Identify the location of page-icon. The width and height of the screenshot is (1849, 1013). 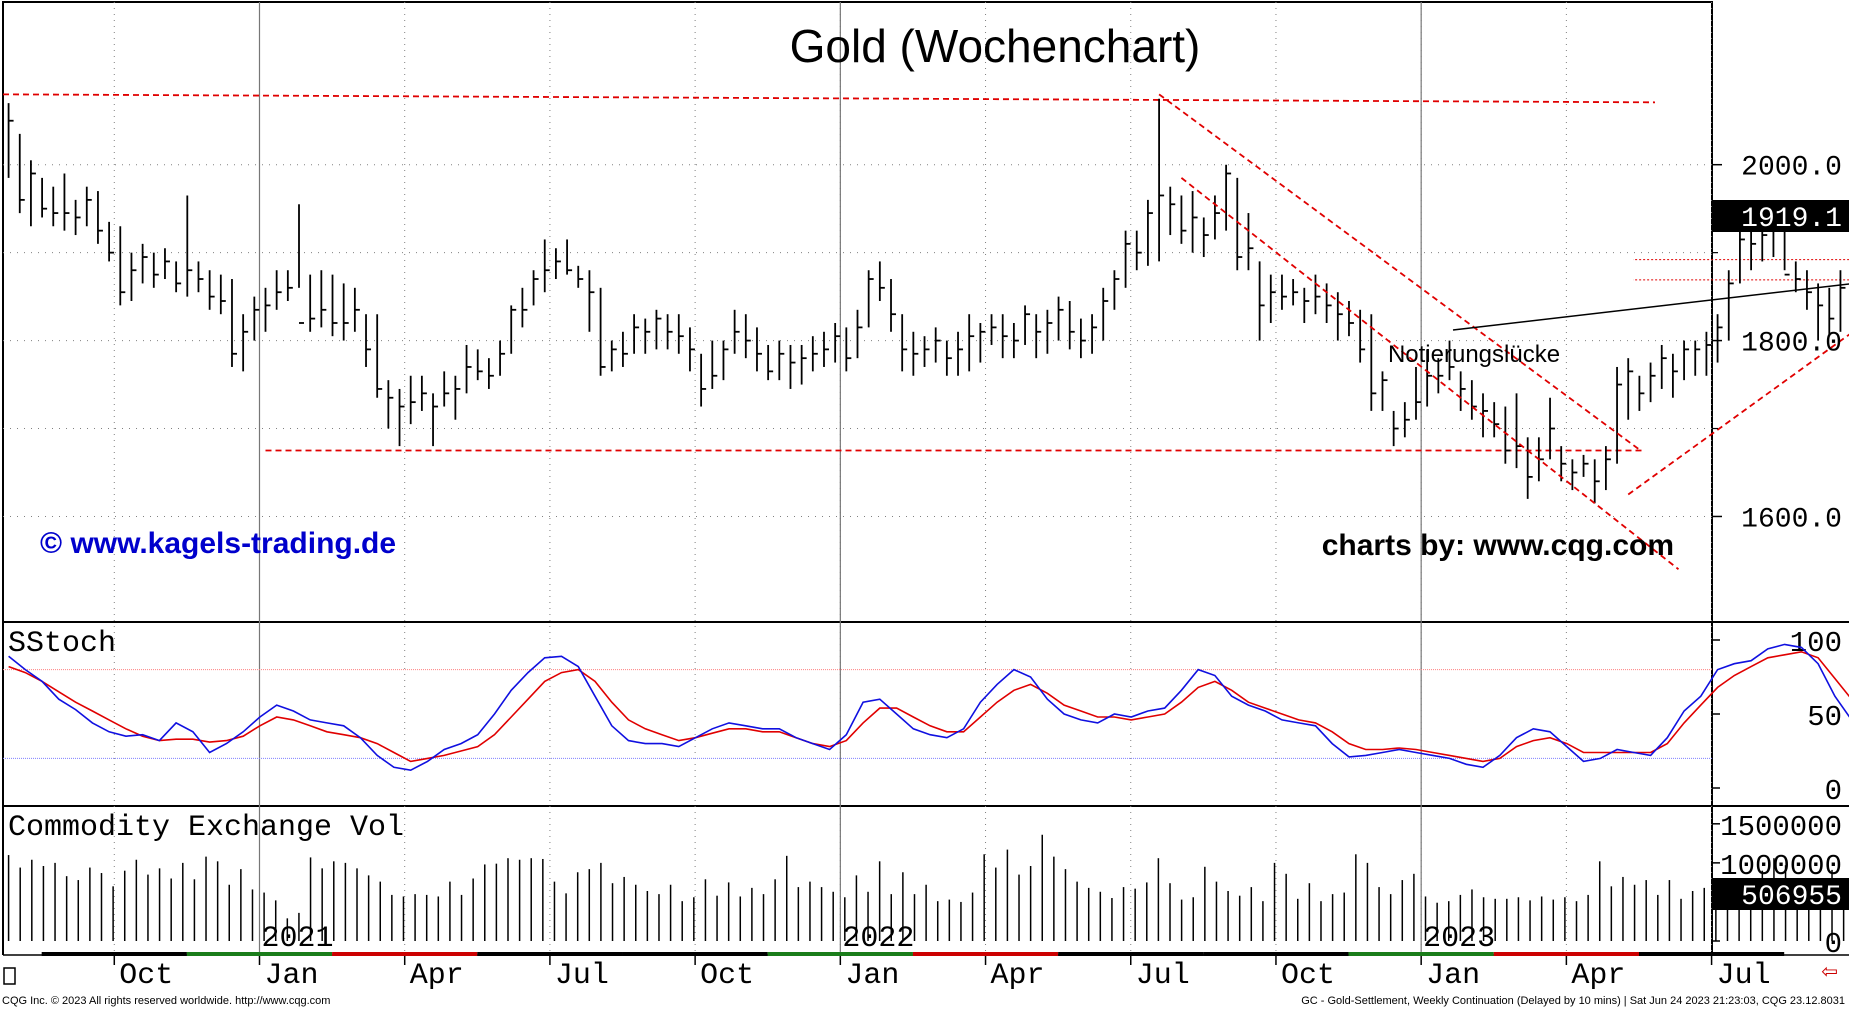
(9, 976).